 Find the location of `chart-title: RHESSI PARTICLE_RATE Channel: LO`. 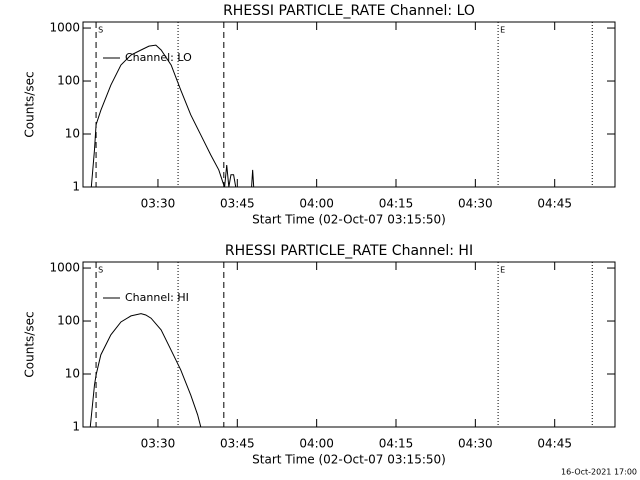

chart-title: RHESSI PARTICLE_RATE Channel: LO is located at coordinates (349, 11).